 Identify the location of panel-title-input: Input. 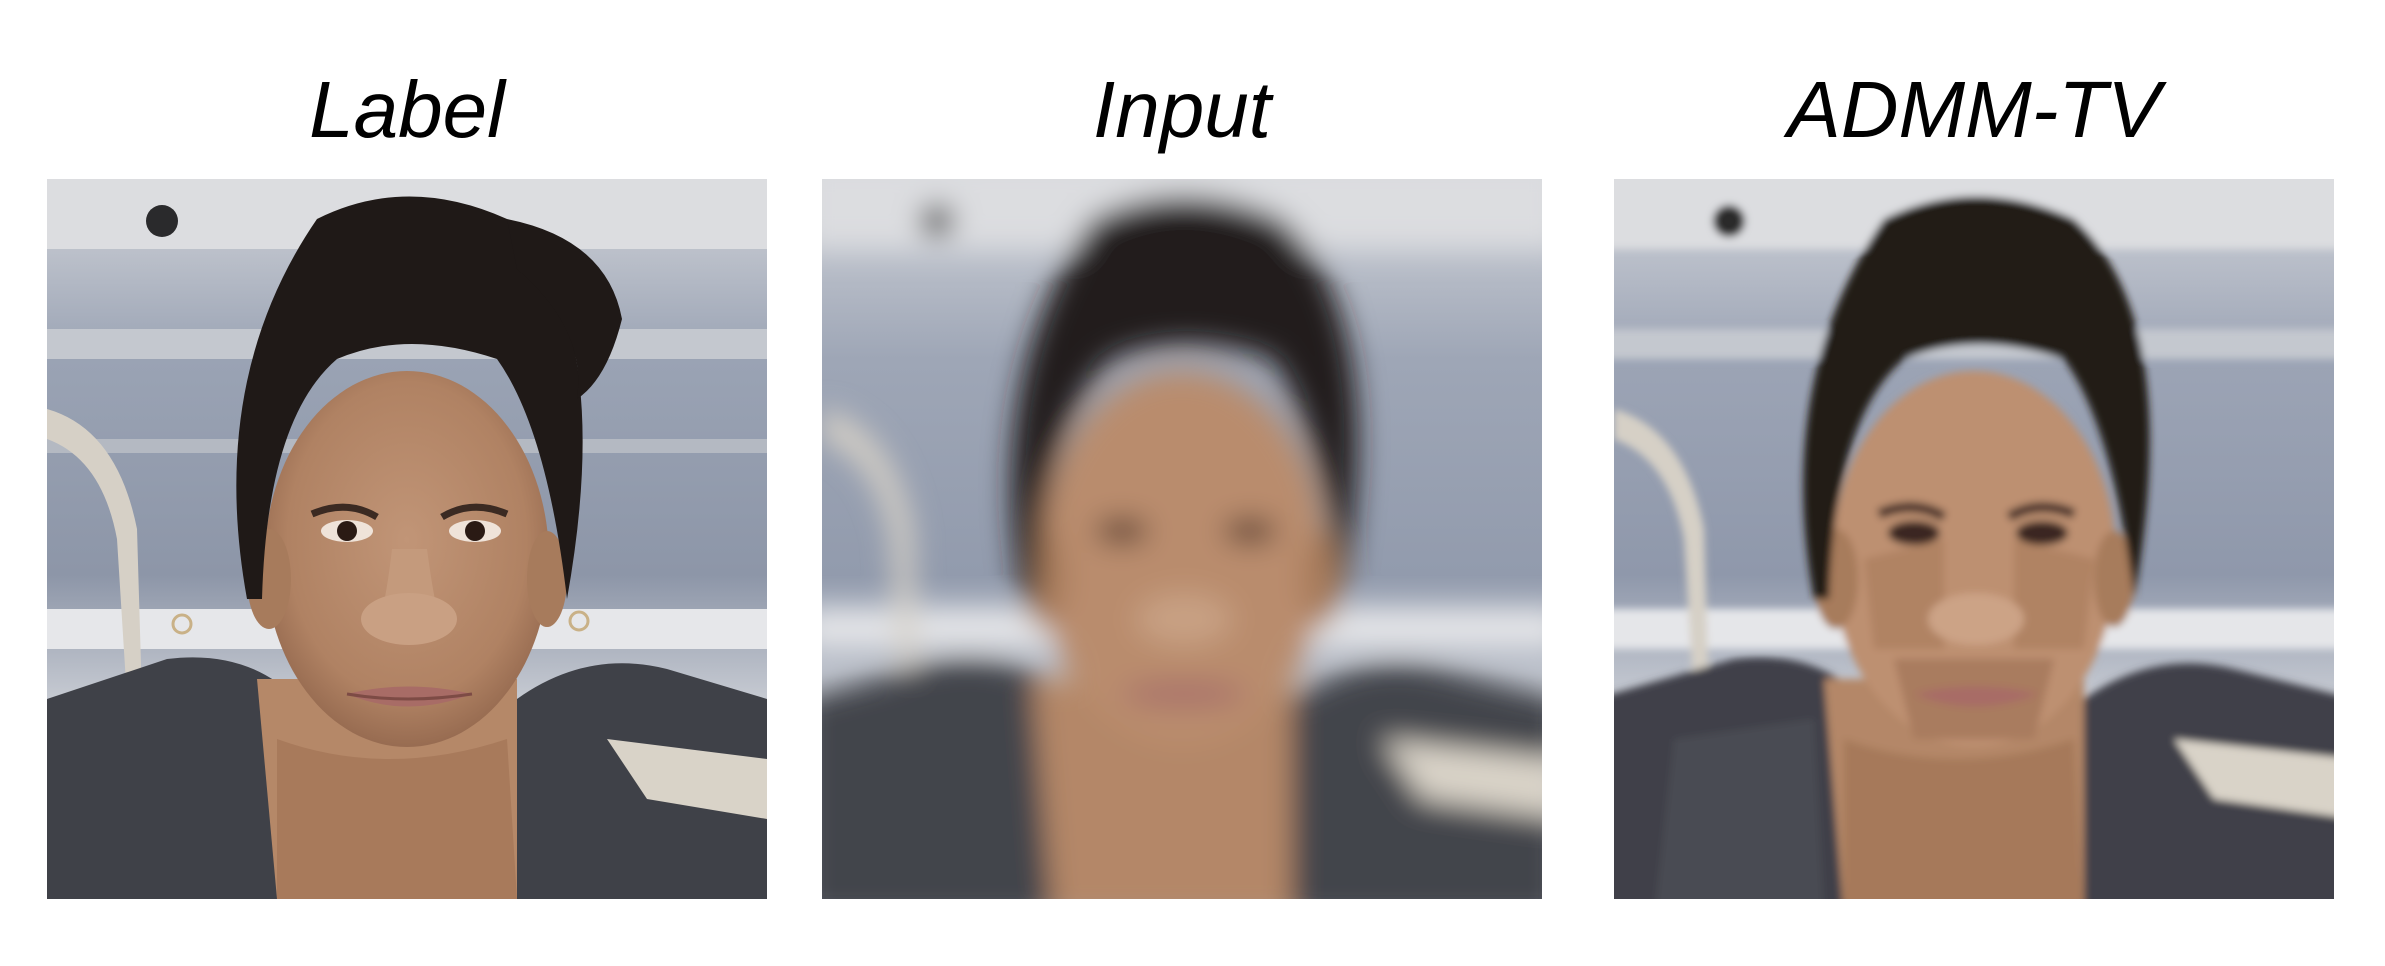
(1182, 109).